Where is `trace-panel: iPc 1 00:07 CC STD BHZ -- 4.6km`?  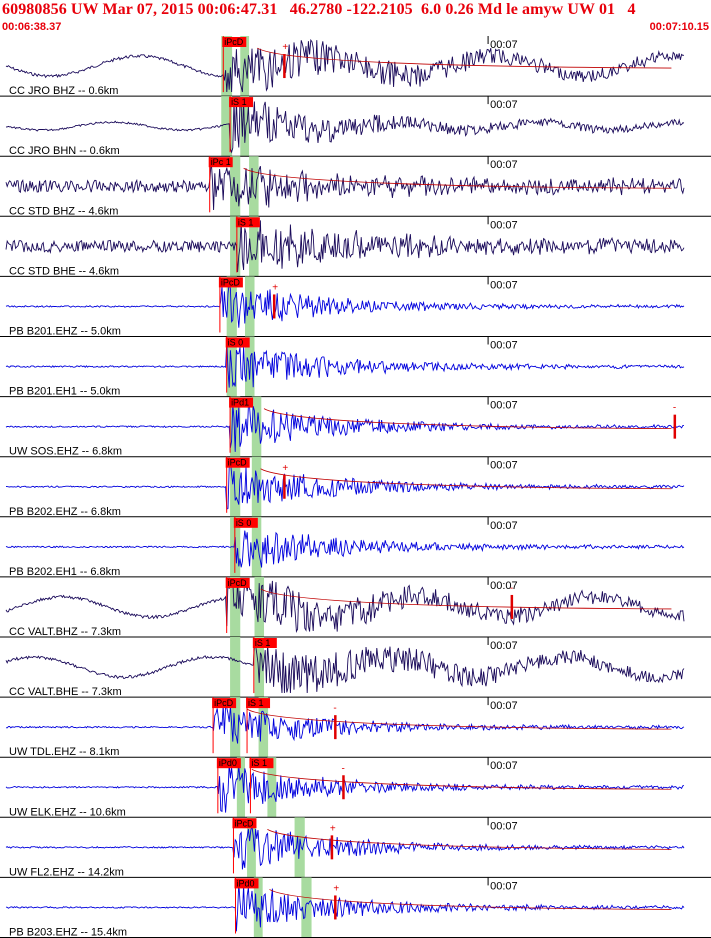 trace-panel: iPc 1 00:07 CC STD BHZ -- 4.6km is located at coordinates (355, 186).